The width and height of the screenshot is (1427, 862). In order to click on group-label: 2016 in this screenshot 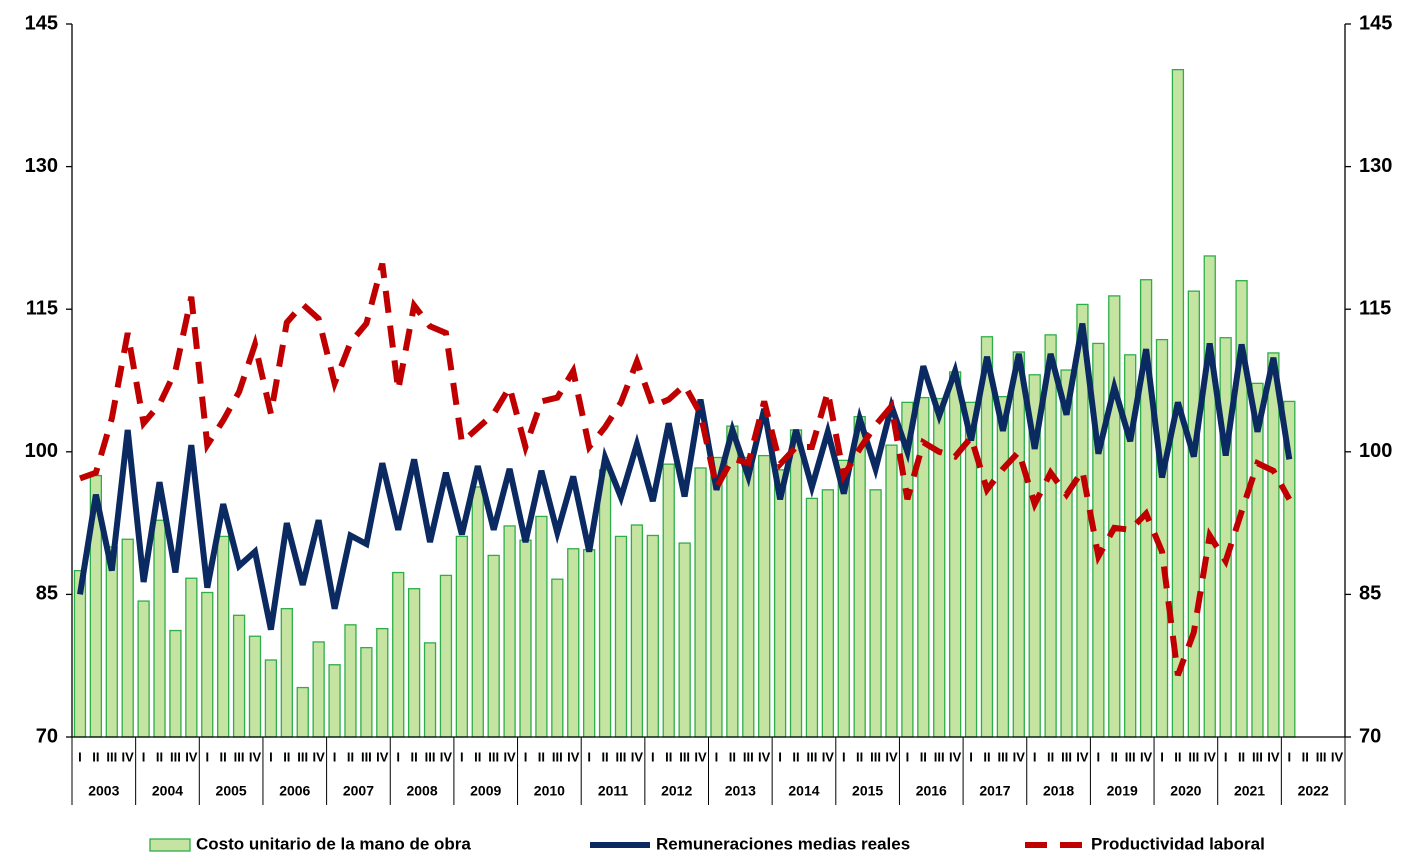, I will do `click(931, 791)`.